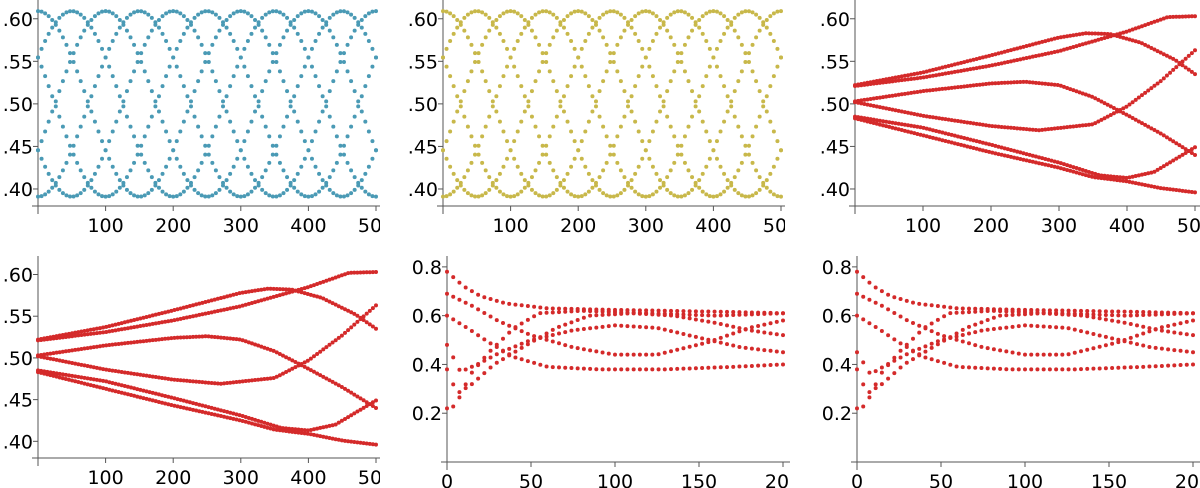  I want to click on x-tick-label: 0, so click(447, 479).